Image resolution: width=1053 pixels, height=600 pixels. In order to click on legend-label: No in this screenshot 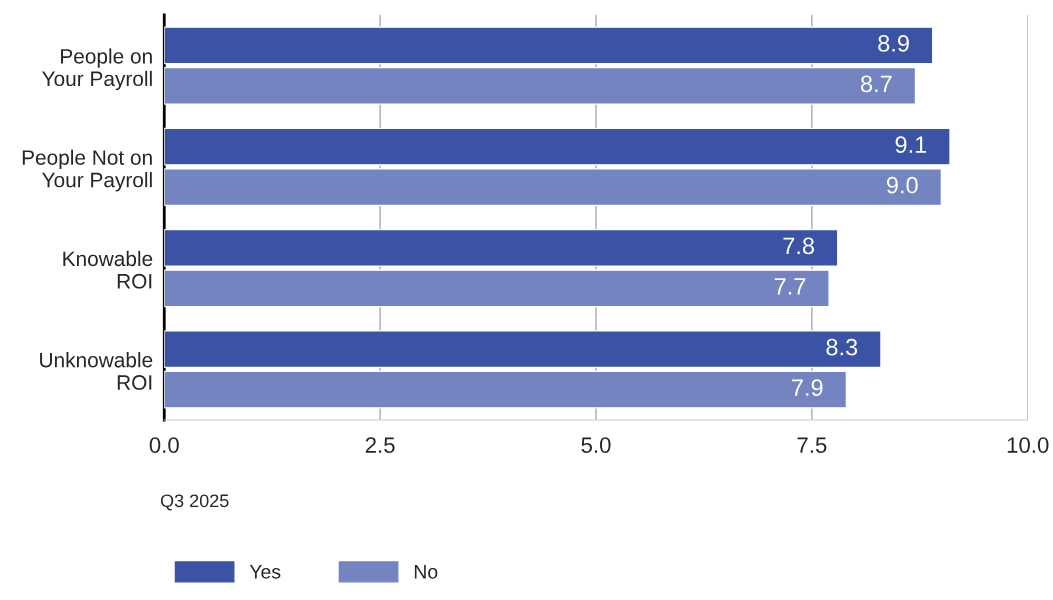, I will do `click(426, 572)`.